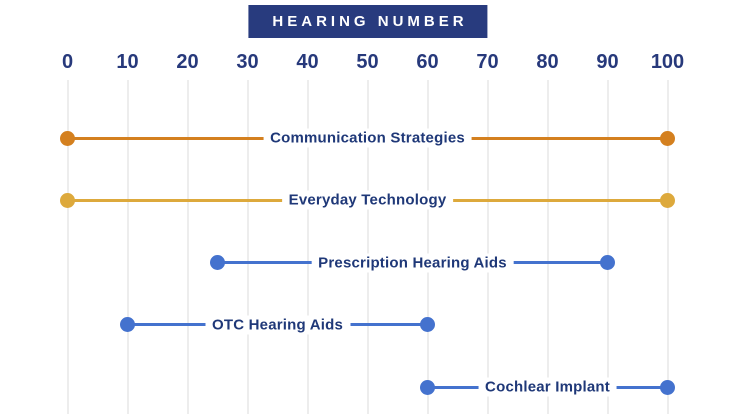 This screenshot has height=414, width=736. Describe the element at coordinates (277, 325) in the screenshot. I see `series-label: OTC Hearing Aids` at that location.